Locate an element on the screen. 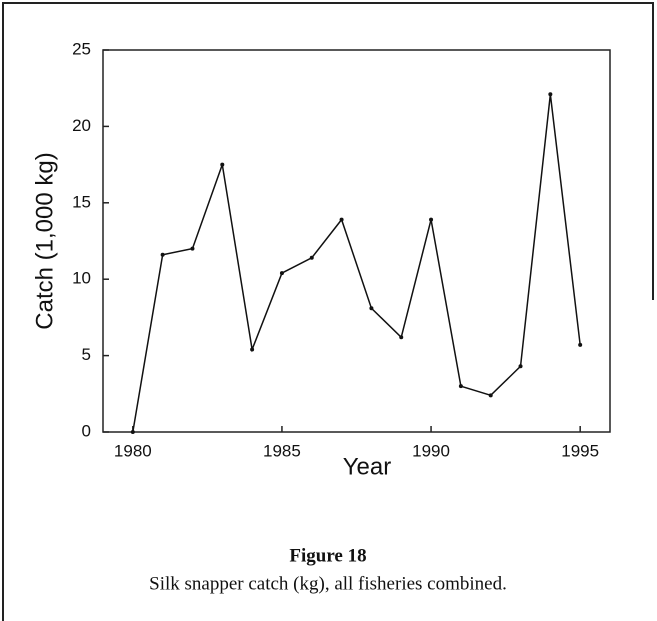 This screenshot has width=657, height=621. y-tick-label: 5 is located at coordinates (86, 354).